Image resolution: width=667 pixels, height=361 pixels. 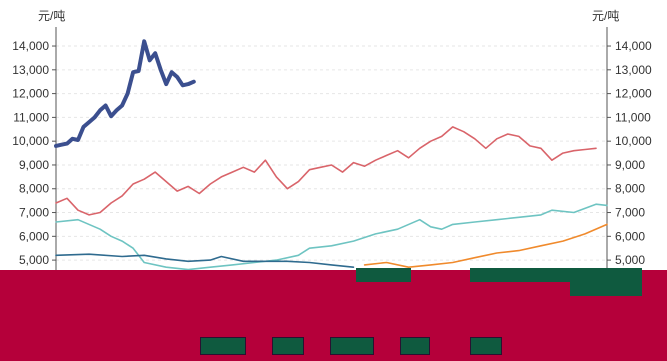 I want to click on y-tick-label-right: 7,000, so click(x=630, y=213).